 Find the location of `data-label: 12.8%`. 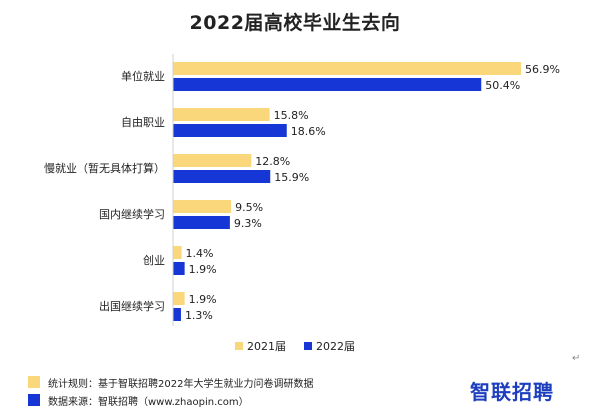

data-label: 12.8% is located at coordinates (272, 161).